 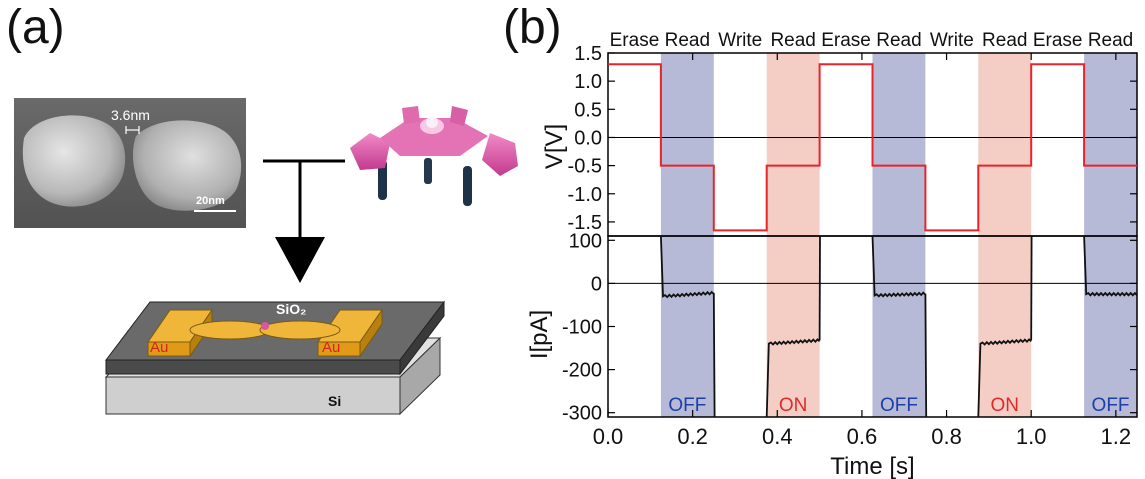 What do you see at coordinates (588, 110) in the screenshot?
I see `voltage-ytick-label-2: 0.5` at bounding box center [588, 110].